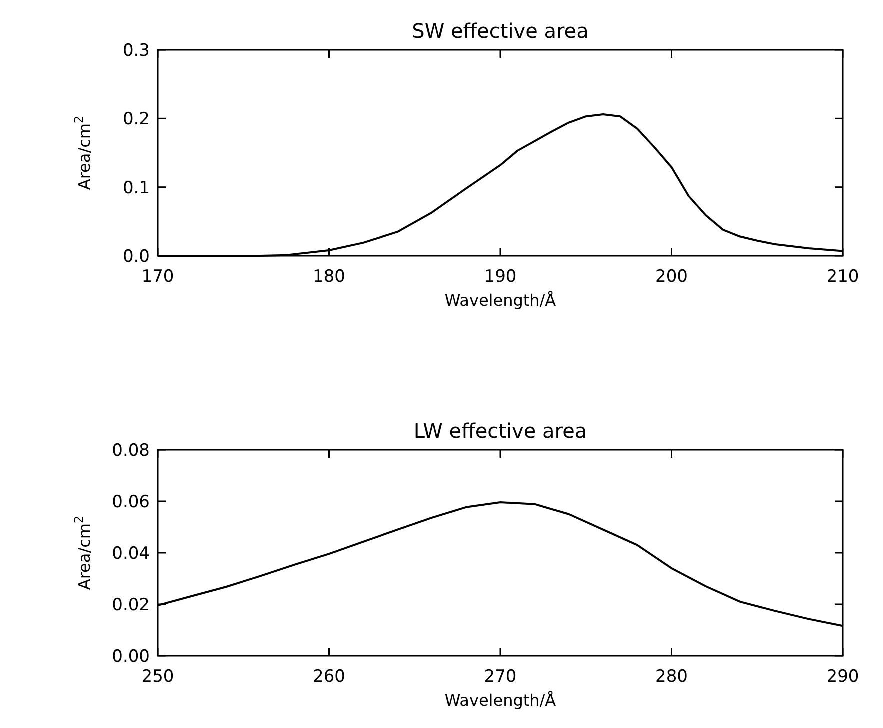 This screenshot has height=728, width=883. What do you see at coordinates (136, 257) in the screenshot?
I see `y-tick-label: 0.0` at bounding box center [136, 257].